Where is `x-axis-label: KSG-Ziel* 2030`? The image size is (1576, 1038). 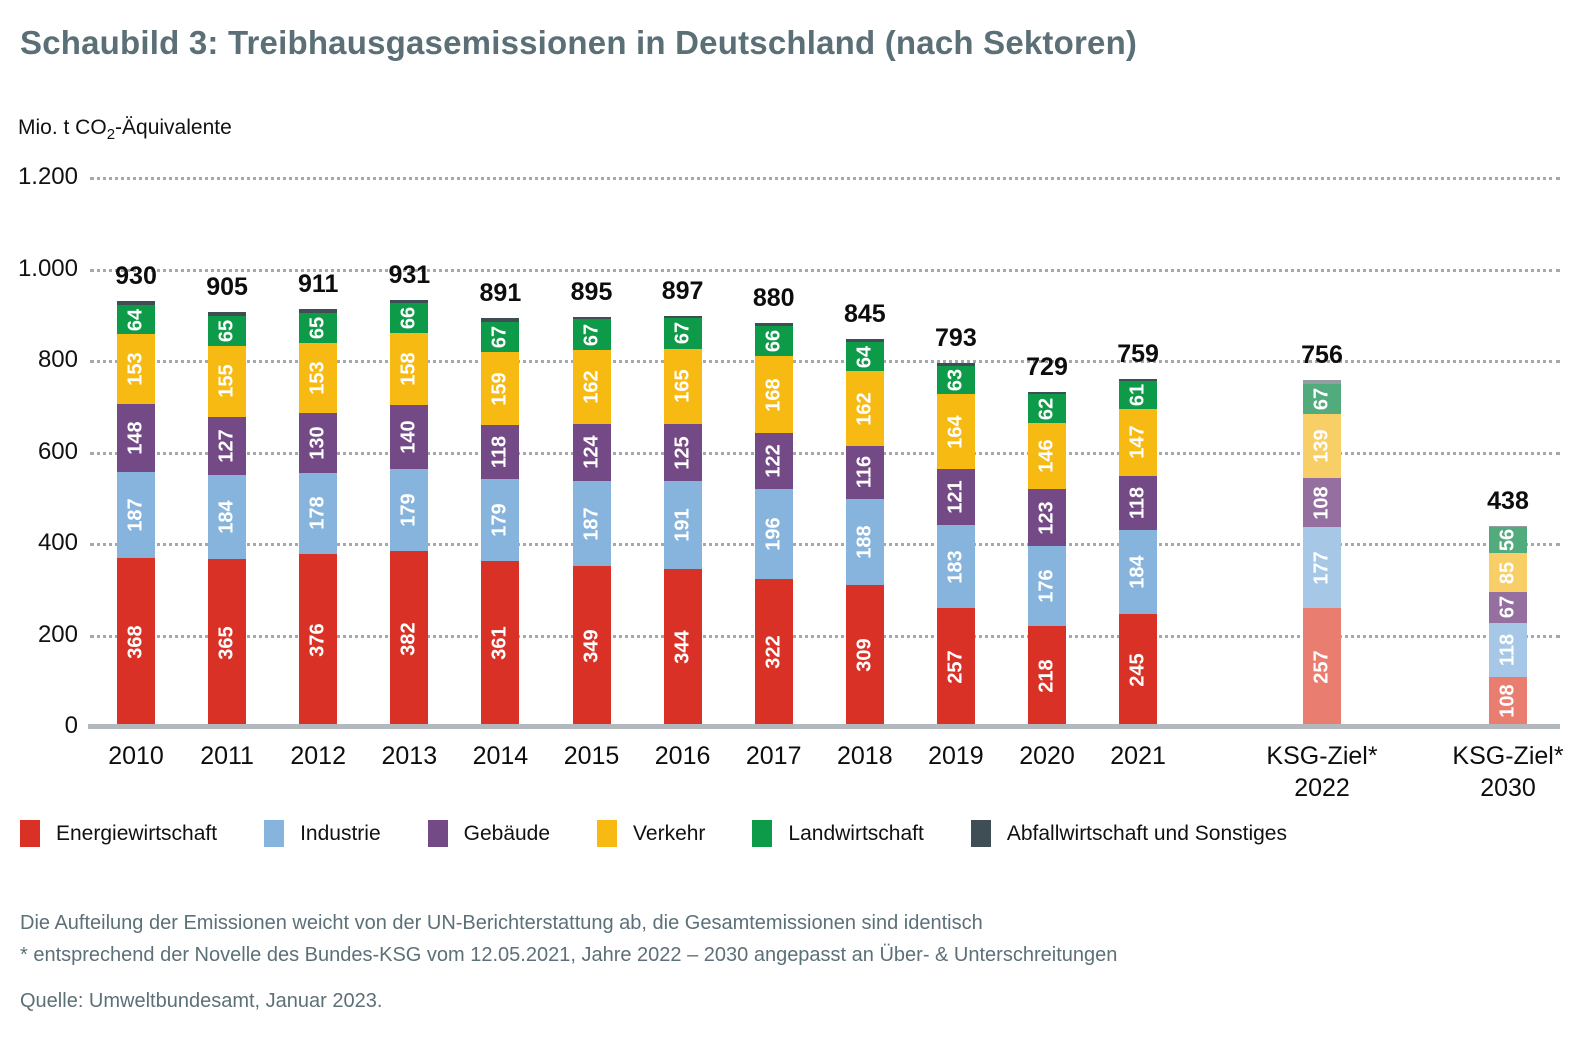
x-axis-label: KSG-Ziel* 2030 is located at coordinates (1508, 772).